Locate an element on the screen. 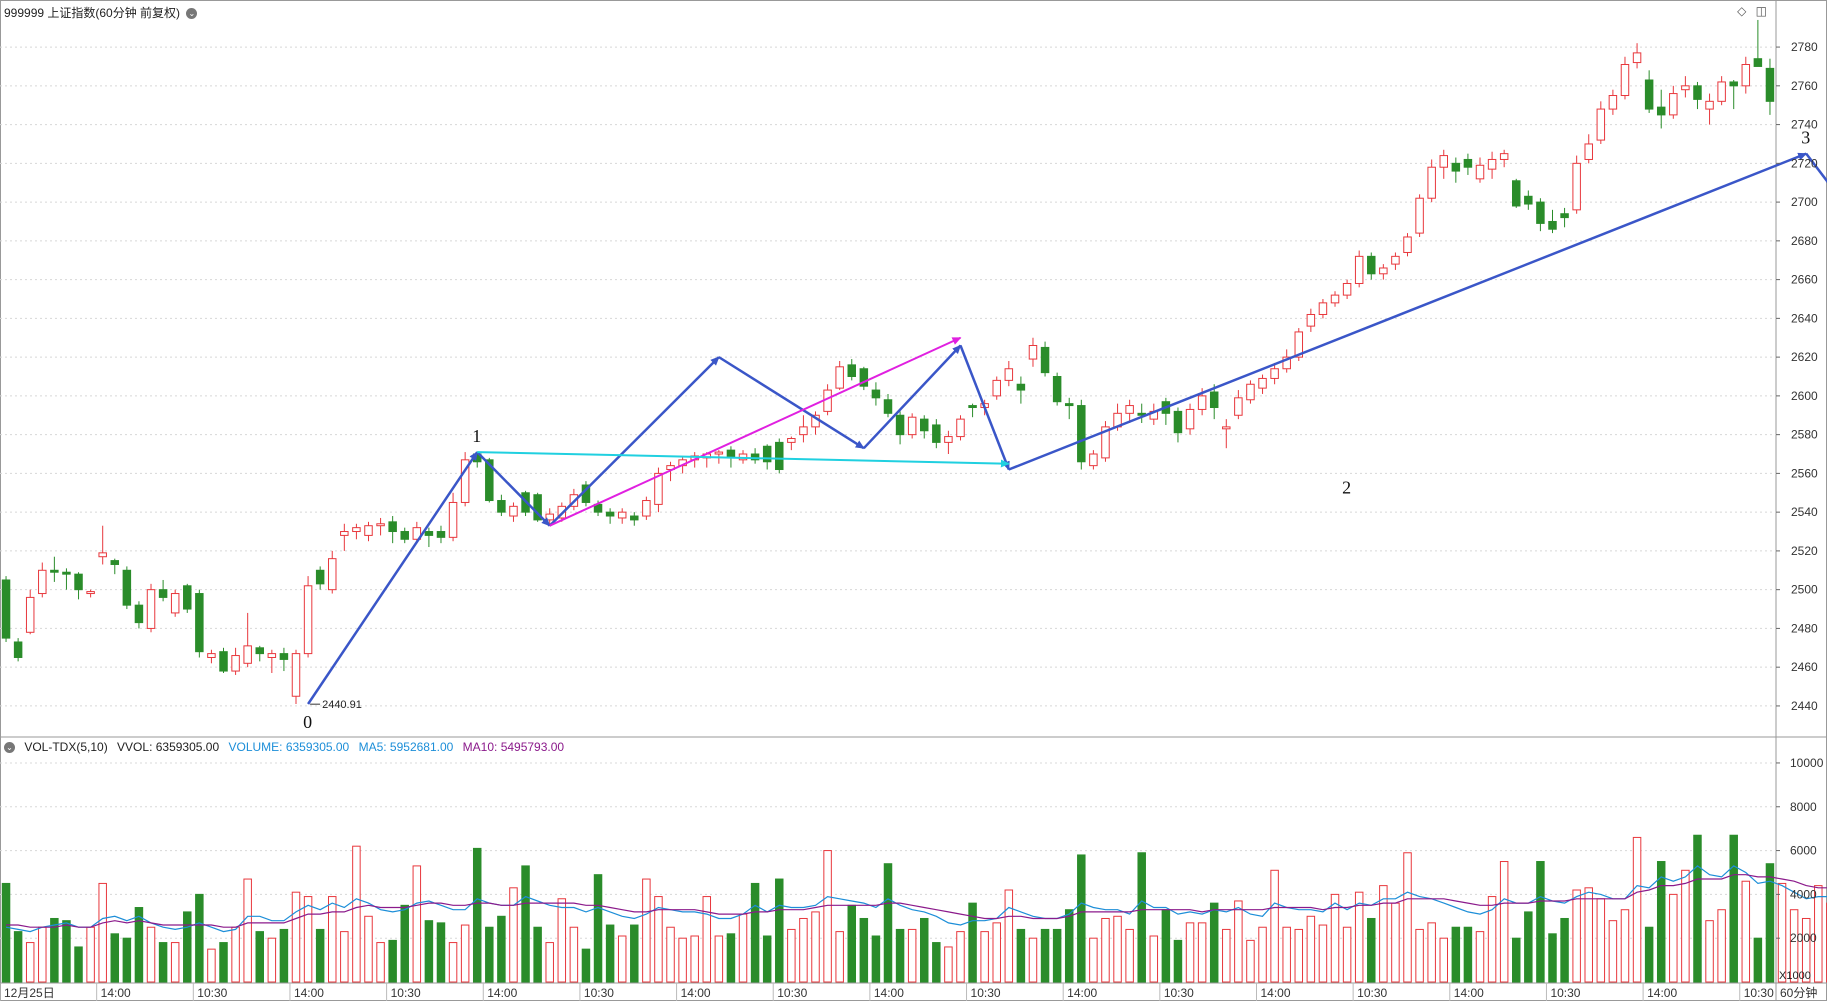  diamond-icon: ◇ is located at coordinates (1742, 11).